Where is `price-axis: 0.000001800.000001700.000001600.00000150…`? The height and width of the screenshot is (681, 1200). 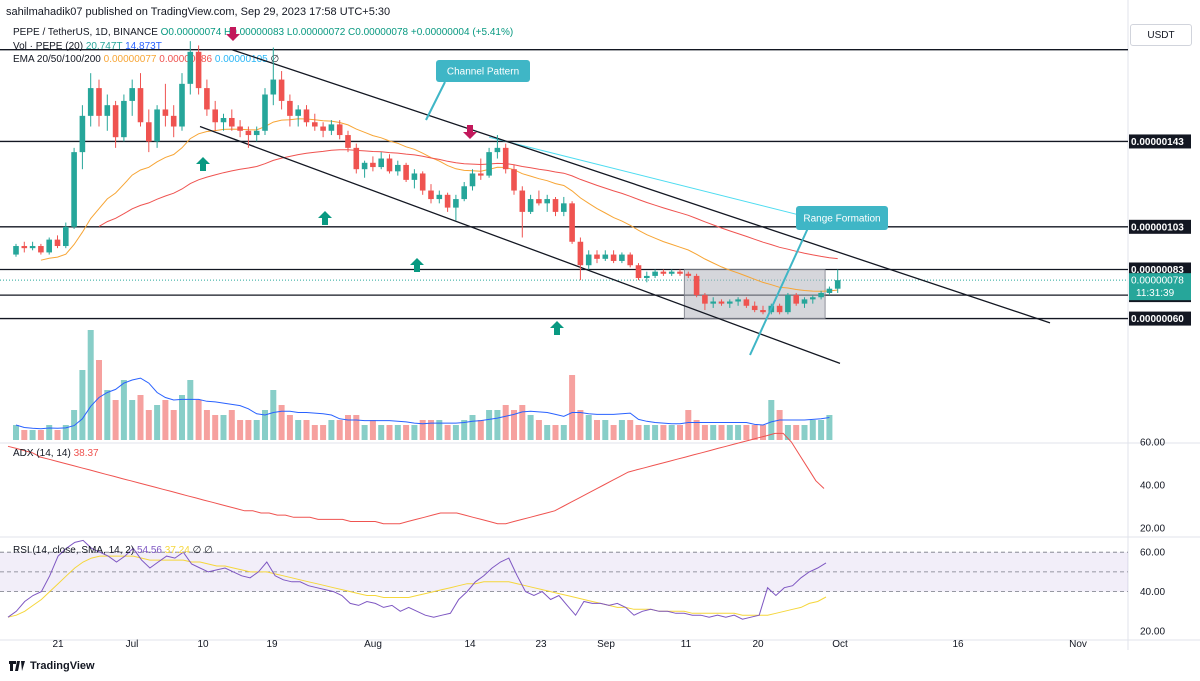 price-axis: 0.000001800.000001700.000001600.00000150… is located at coordinates (1162, 319).